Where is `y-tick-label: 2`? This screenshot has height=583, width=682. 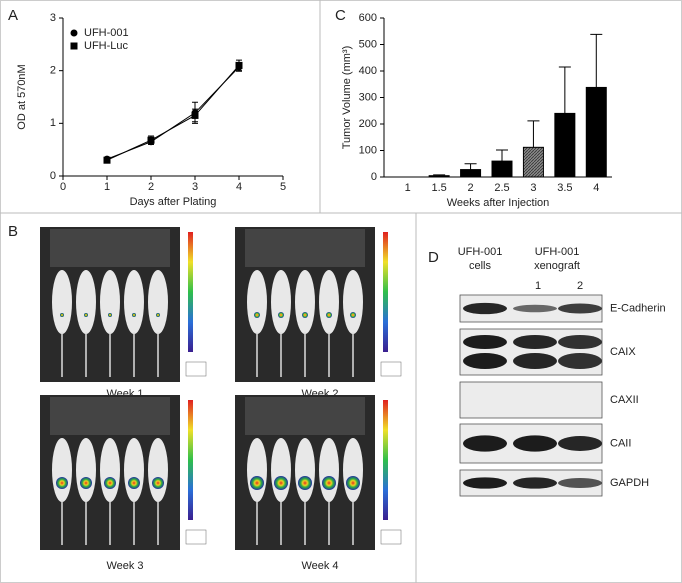 y-tick-label: 2 is located at coordinates (53, 71).